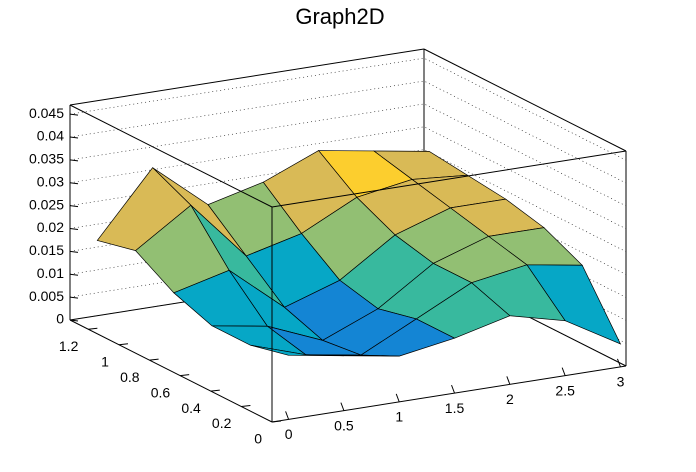 This screenshot has height=472, width=696. I want to click on z-tick-label: 0.02, so click(50, 227).